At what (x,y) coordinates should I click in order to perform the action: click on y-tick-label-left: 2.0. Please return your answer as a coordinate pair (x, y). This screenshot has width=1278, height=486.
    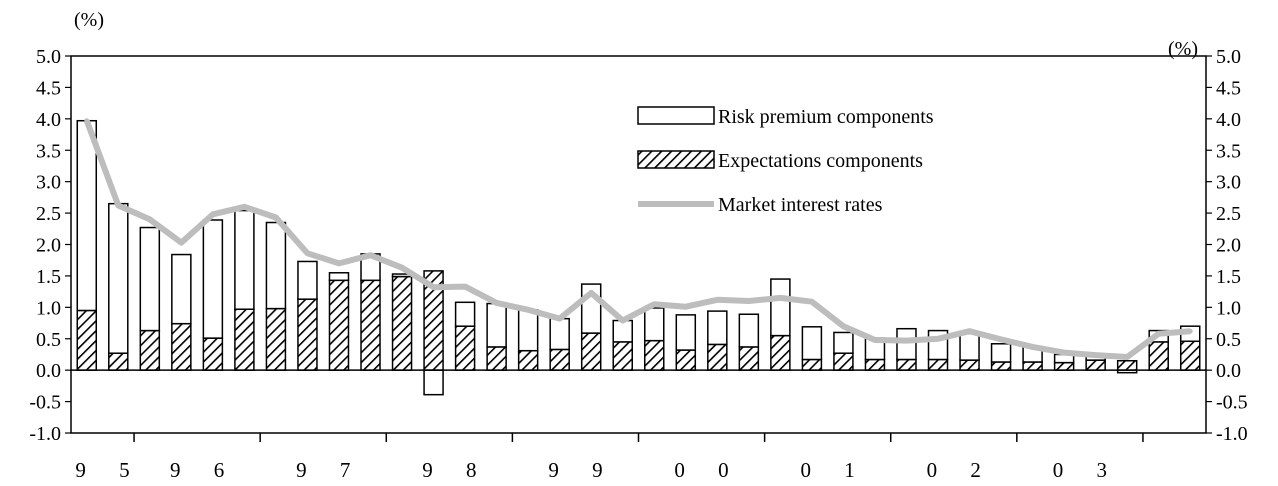
    Looking at the image, I should click on (48, 246).